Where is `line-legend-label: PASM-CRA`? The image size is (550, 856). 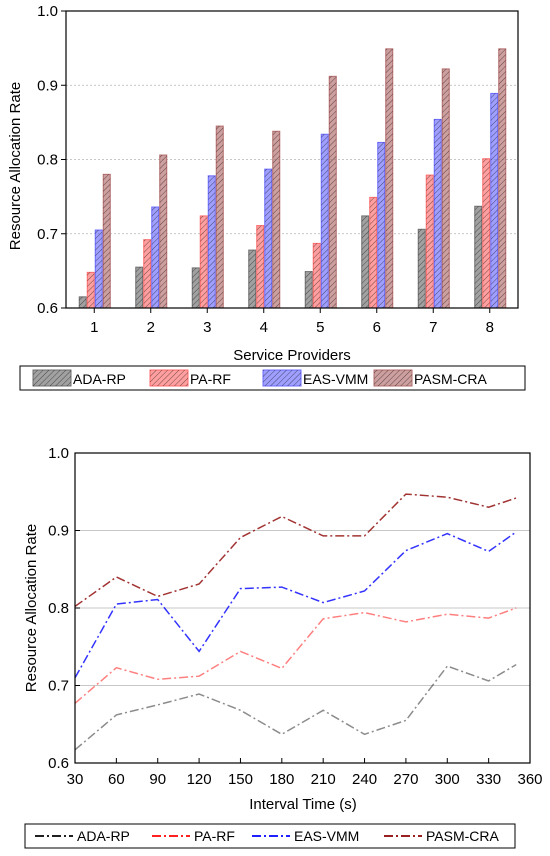 line-legend-label: PASM-CRA is located at coordinates (463, 836).